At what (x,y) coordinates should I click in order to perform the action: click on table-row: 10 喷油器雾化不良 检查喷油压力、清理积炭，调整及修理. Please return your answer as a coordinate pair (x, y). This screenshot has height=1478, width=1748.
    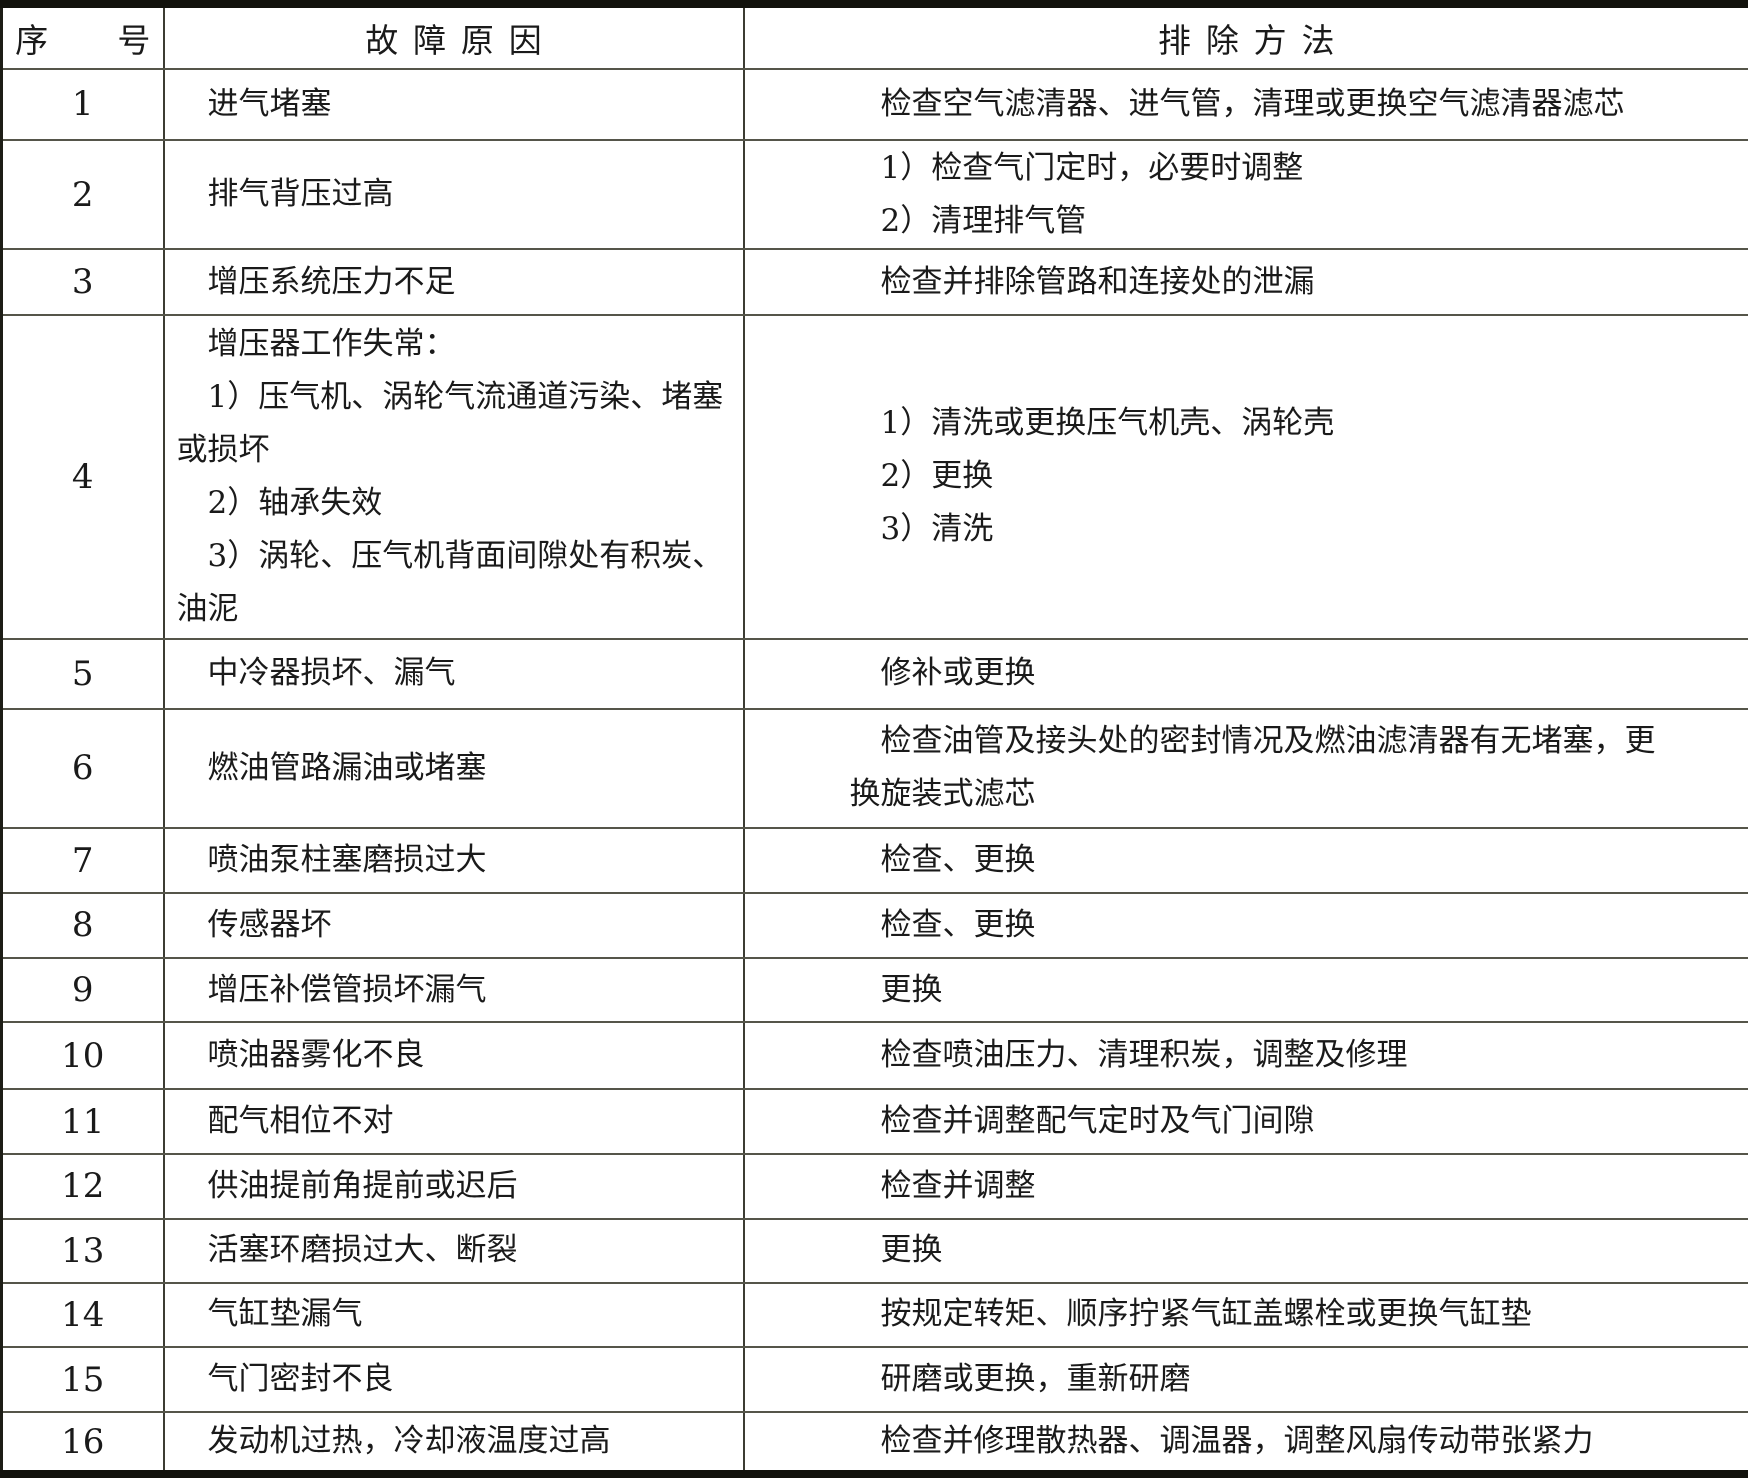
    Looking at the image, I should click on (874, 1056).